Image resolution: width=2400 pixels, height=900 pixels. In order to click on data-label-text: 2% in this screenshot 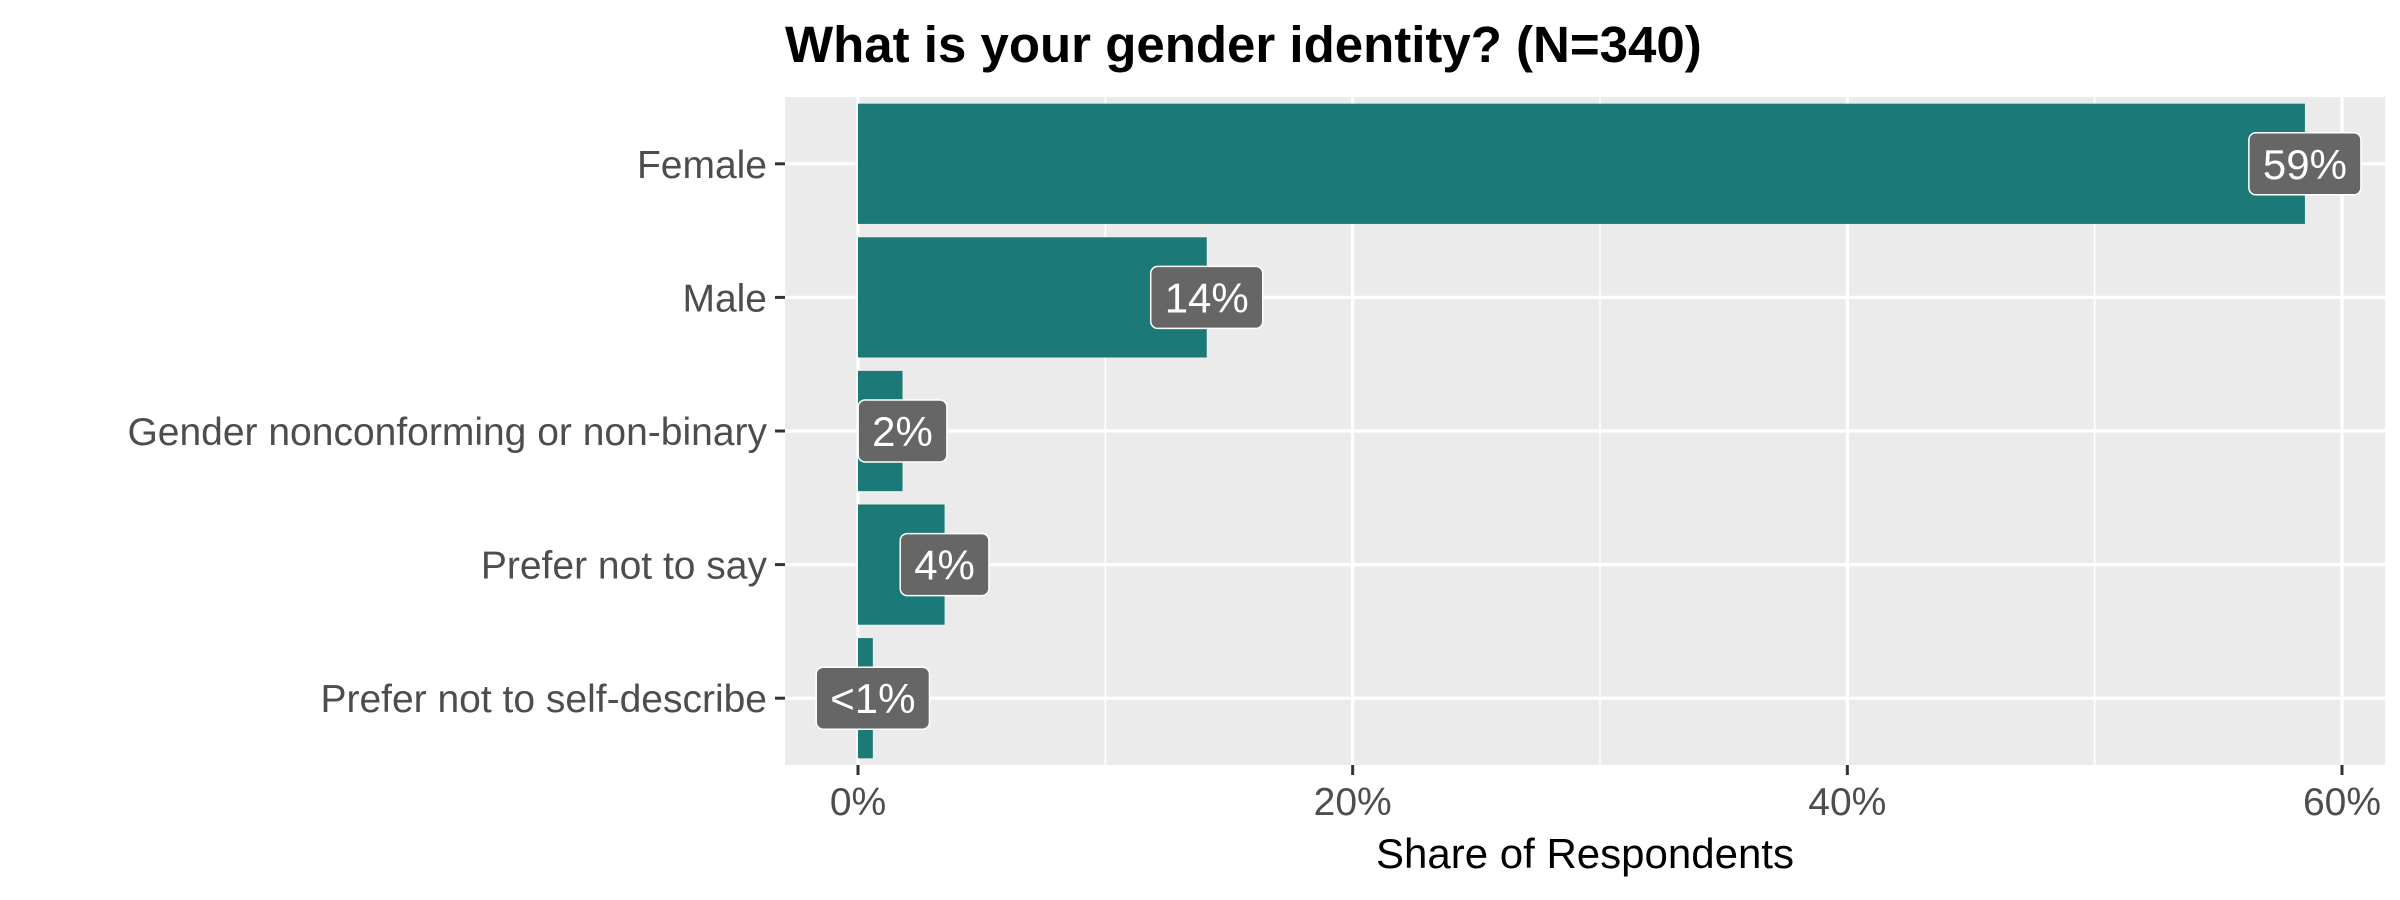, I will do `click(902, 431)`.